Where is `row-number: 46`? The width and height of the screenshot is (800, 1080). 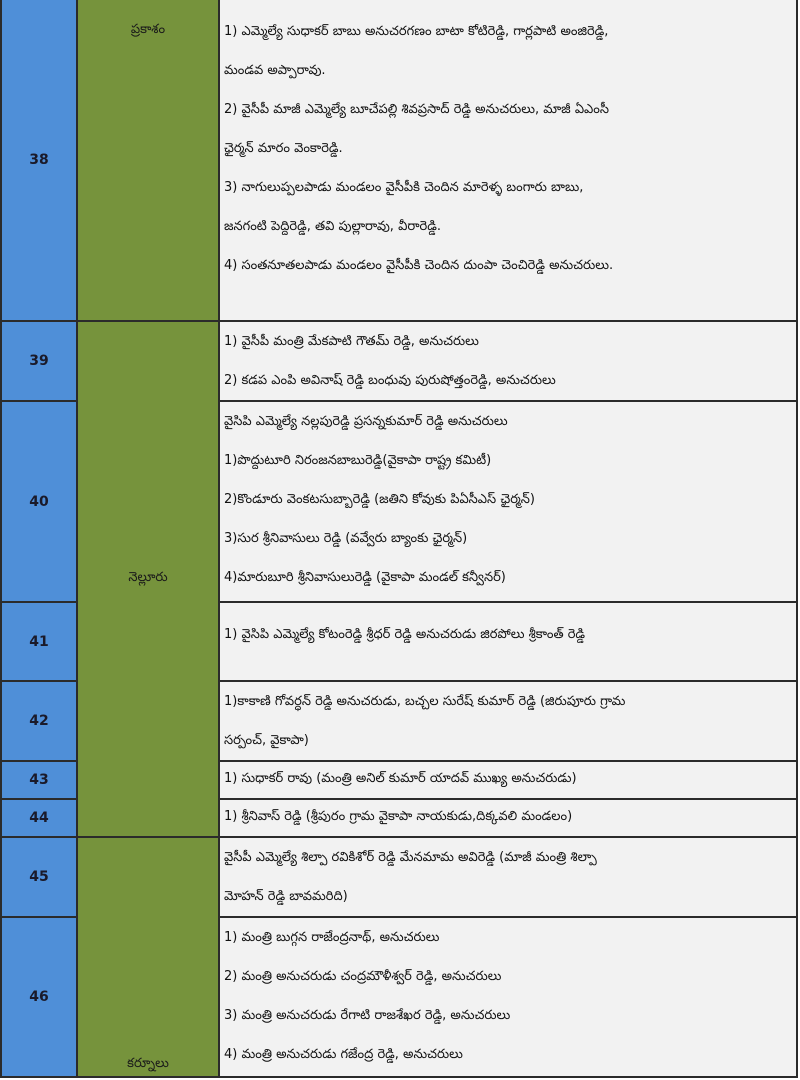 row-number: 46 is located at coordinates (39, 997).